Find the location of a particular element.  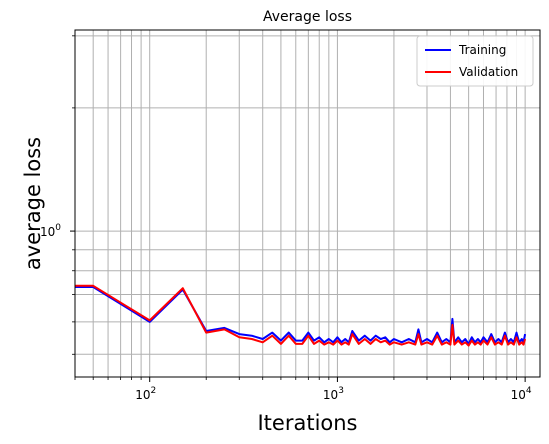

x-tick-label: 10³ is located at coordinates (333, 394).